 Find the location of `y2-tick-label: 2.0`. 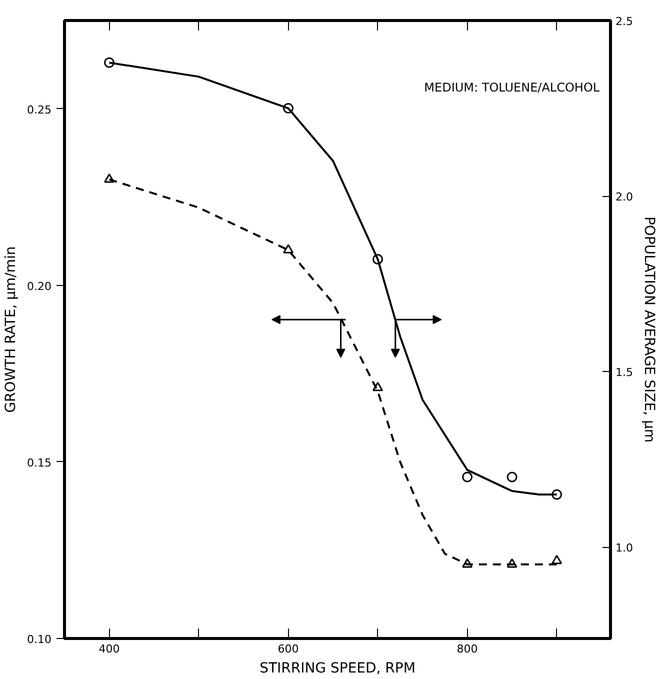

y2-tick-label: 2.0 is located at coordinates (624, 197).